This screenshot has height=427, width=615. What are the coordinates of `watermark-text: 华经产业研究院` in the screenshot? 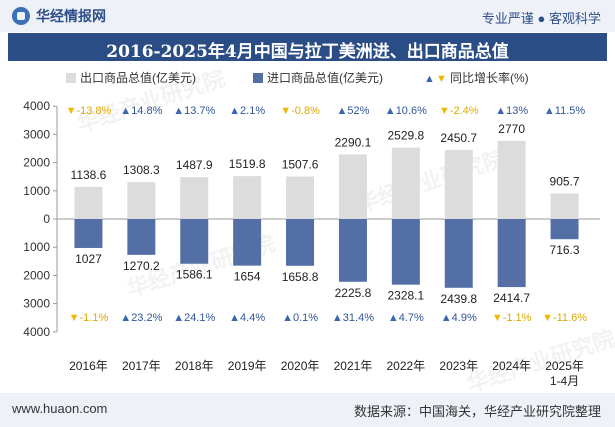 It's located at (431, 180).